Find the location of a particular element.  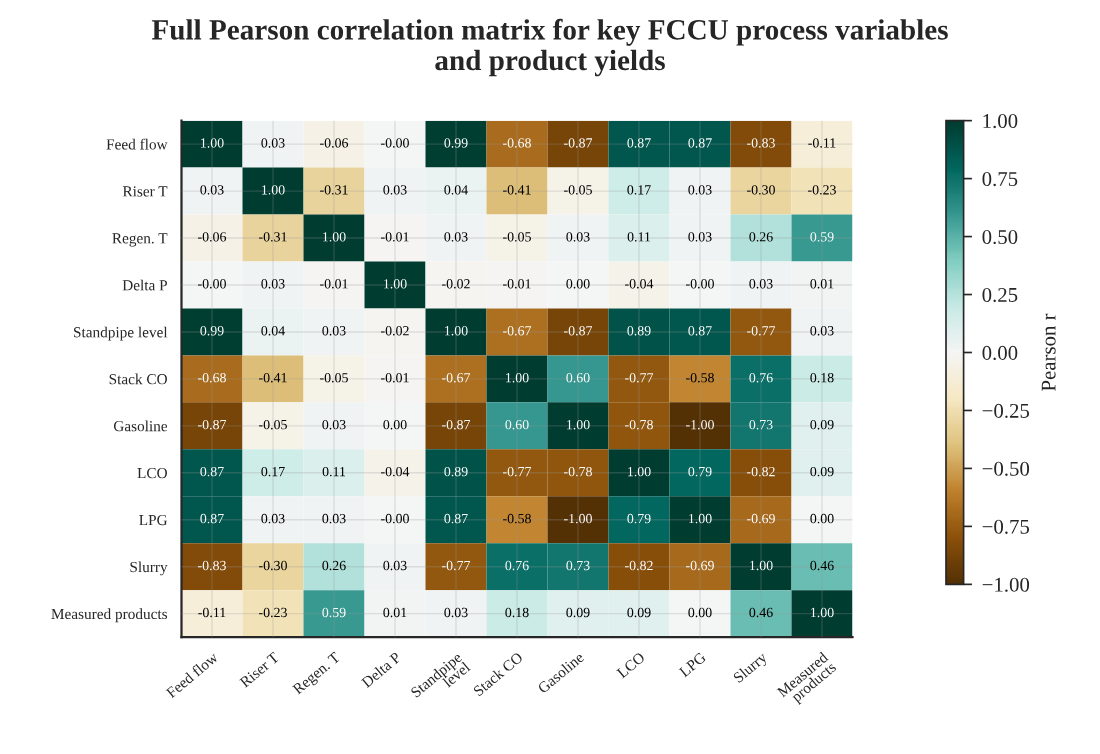

chart-title: Full Pearson correlation matrix for key FCCU process variables and product yields is located at coordinates (549, 47).